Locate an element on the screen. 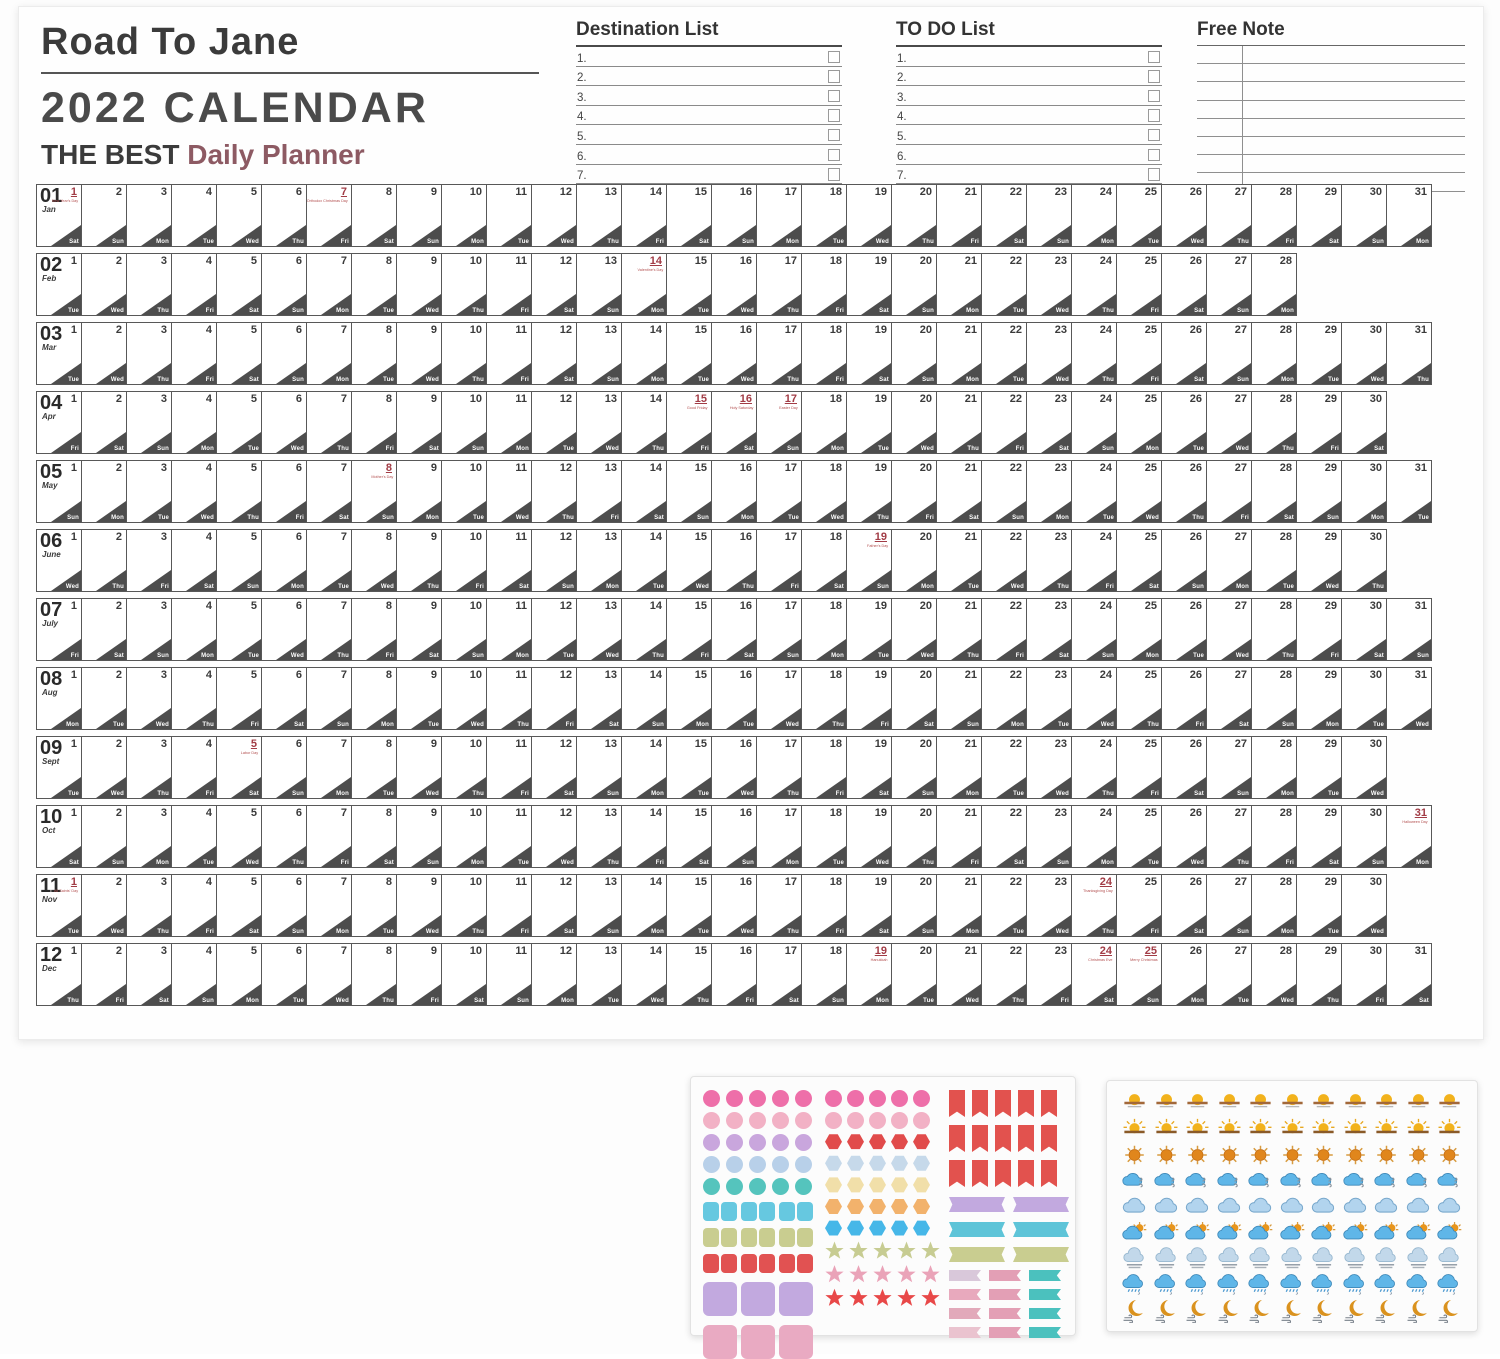 This screenshot has width=1500, height=1359. sticker-sheet-weather is located at coordinates (1292, 1206).